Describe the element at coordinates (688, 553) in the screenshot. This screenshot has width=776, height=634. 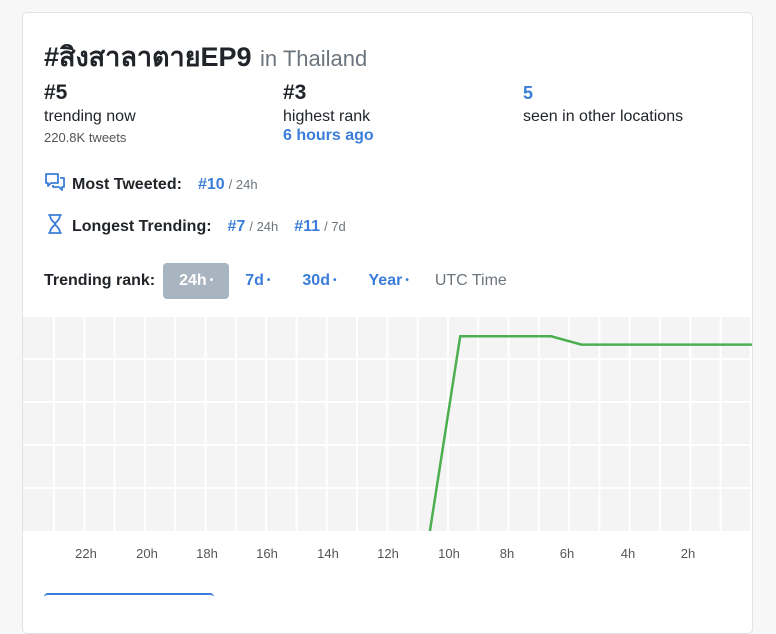
I see `x-tick-label: 2h` at that location.